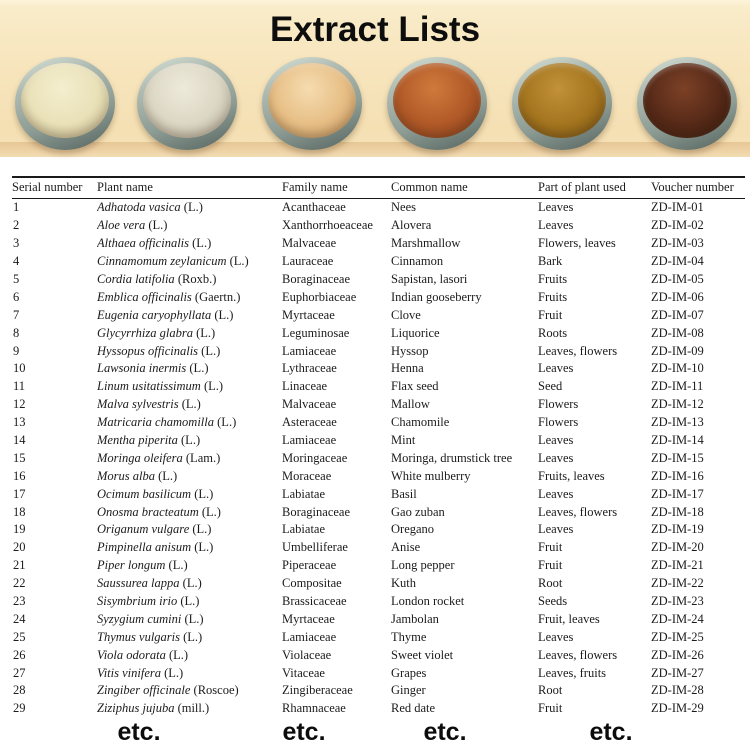 The height and width of the screenshot is (750, 750). I want to click on cell-family-name: Violaceae, so click(307, 654).